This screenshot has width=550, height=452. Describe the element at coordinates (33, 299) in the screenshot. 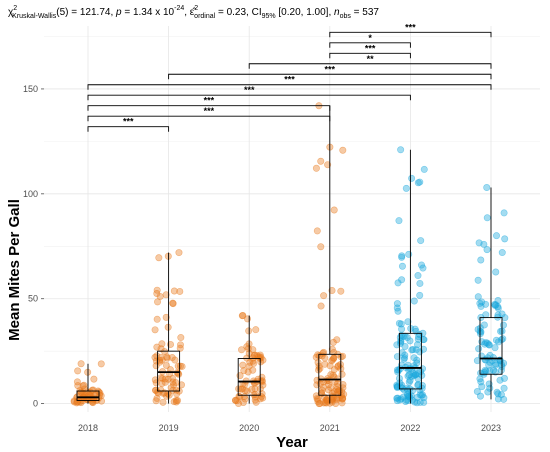

I see `y-tick-label: 50` at that location.